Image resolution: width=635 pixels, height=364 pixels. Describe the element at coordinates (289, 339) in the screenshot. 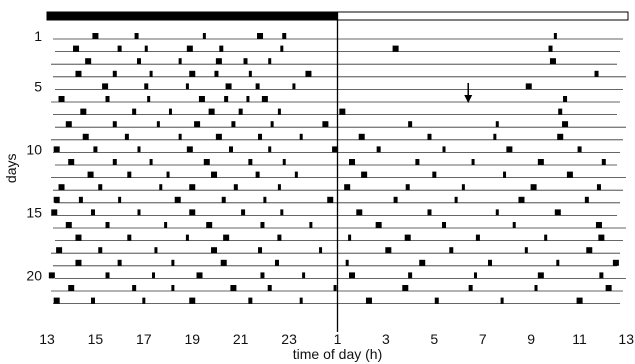

I see `x-tick-label: 23` at that location.